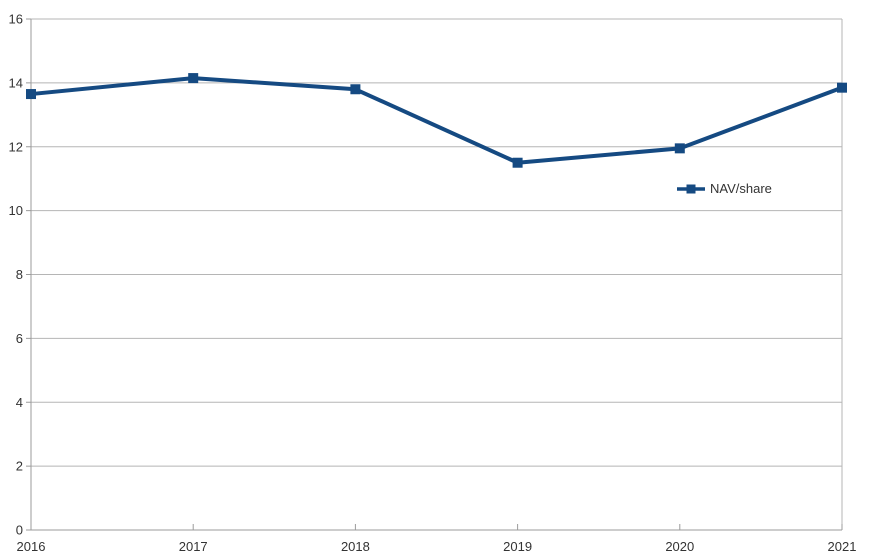  What do you see at coordinates (16, 146) in the screenshot?
I see `y-axis-tick-label: 12` at bounding box center [16, 146].